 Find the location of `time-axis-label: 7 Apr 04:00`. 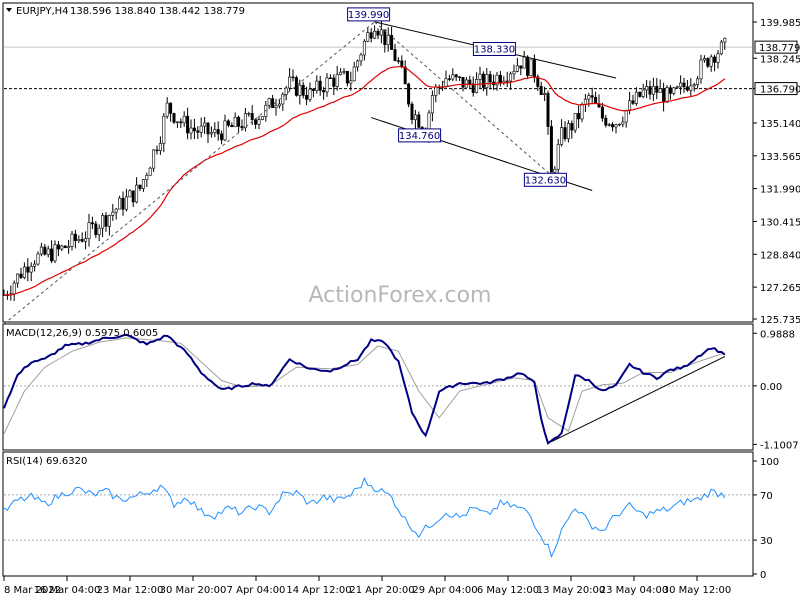

time-axis-label: 7 Apr 04:00 is located at coordinates (256, 590).